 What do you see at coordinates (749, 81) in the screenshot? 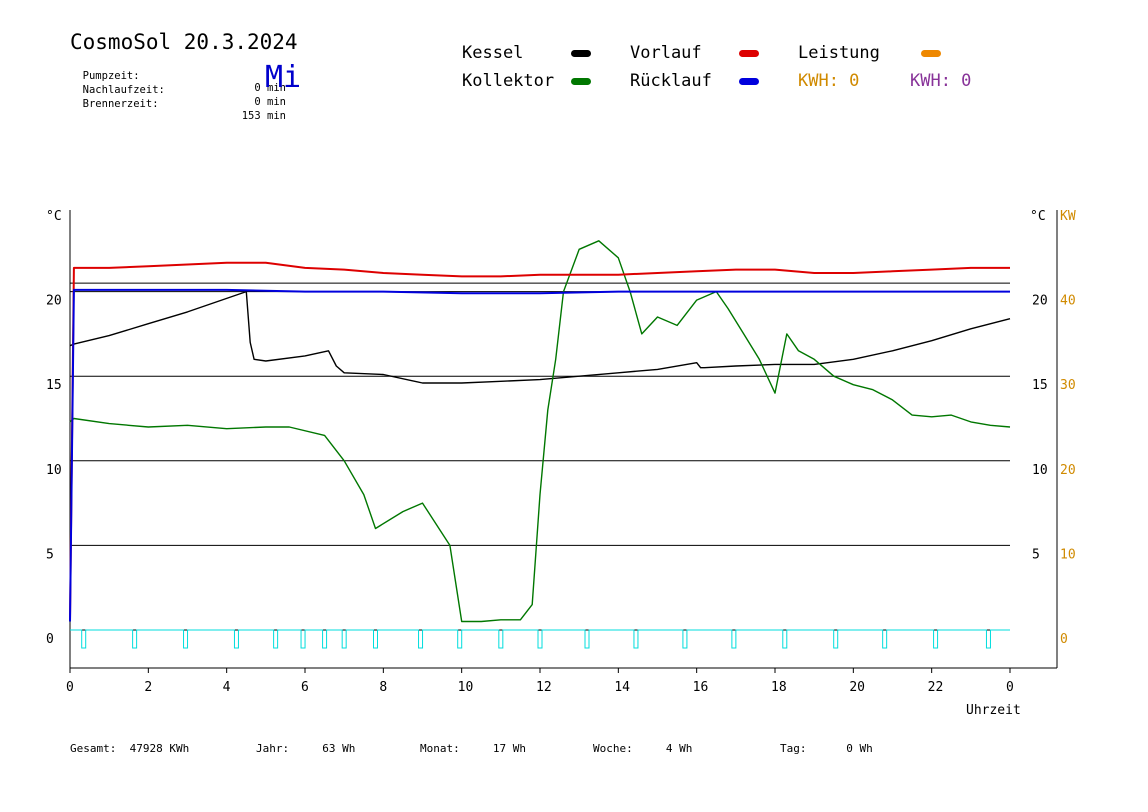
I see `legend-ruecklauf-swatch` at bounding box center [749, 81].